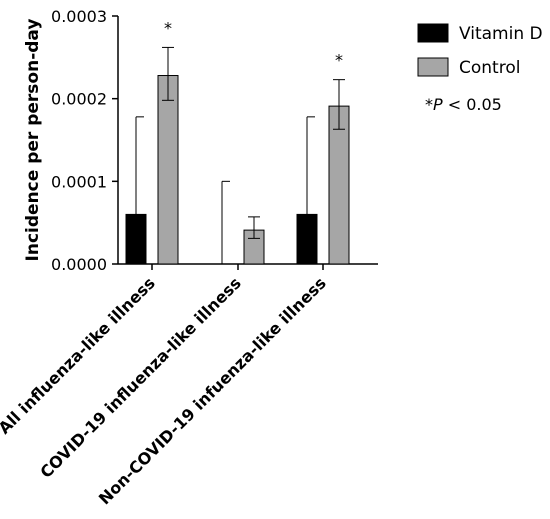 Image resolution: width=550 pixels, height=519 pixels. What do you see at coordinates (79, 181) in the screenshot?
I see `y-tick-label: 0.0001` at bounding box center [79, 181].